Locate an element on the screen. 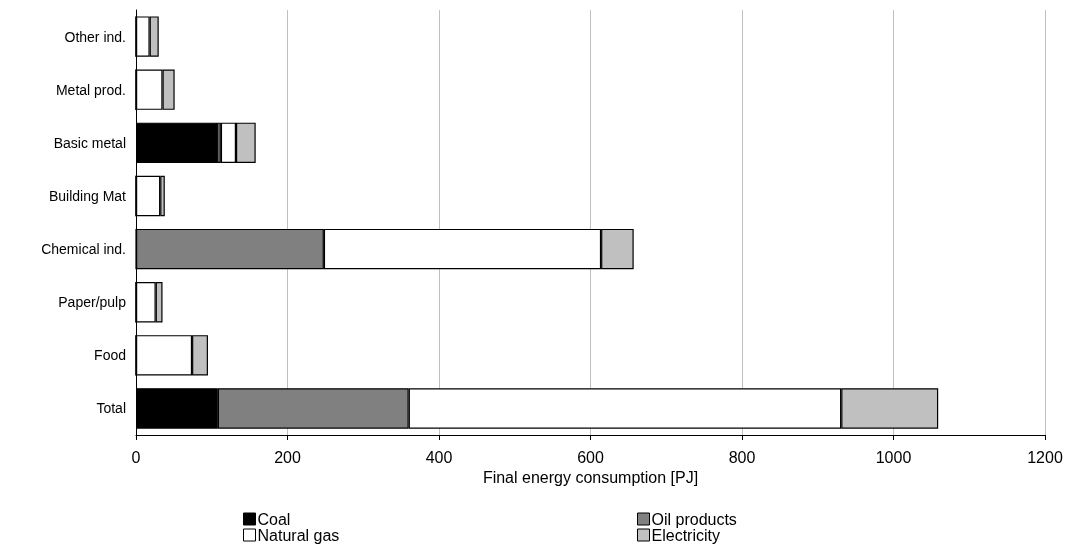 Image resolution: width=1085 pixels, height=556 pixels. legend-label: Natural gas is located at coordinates (298, 535).